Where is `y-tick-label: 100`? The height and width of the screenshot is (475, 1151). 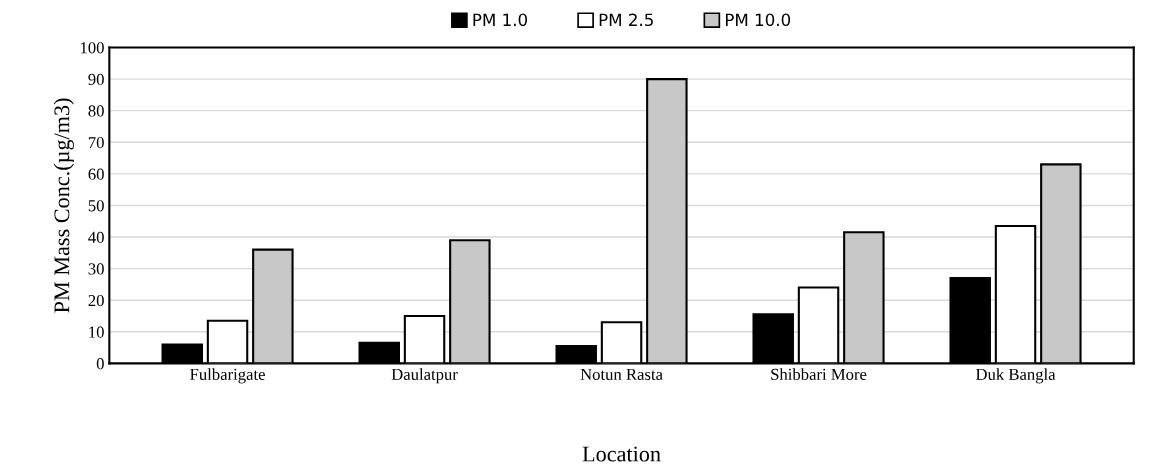
y-tick-label: 100 is located at coordinates (92, 48).